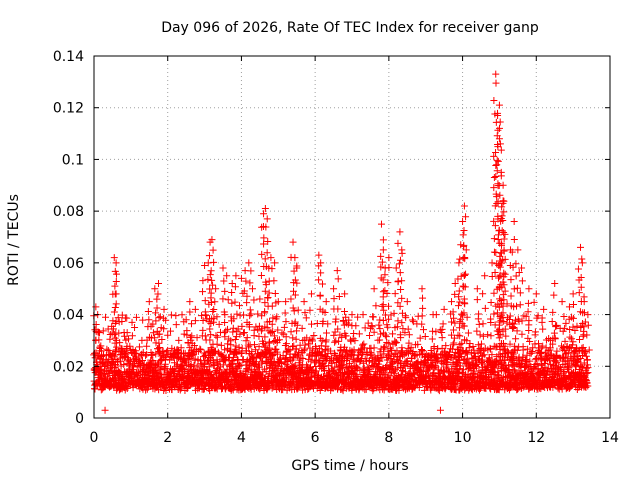 This screenshot has width=640, height=480. Describe the element at coordinates (68, 57) in the screenshot. I see `y-tick-label: 0.14` at that location.